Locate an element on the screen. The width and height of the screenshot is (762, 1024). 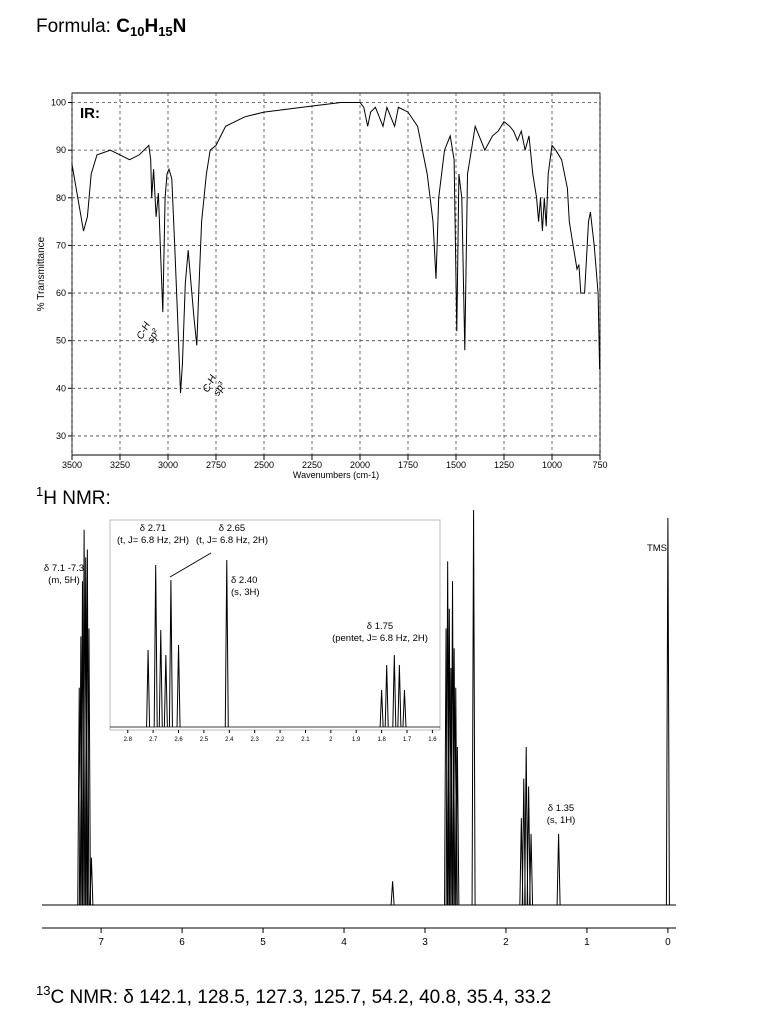
x-tick-label: 2.5 is located at coordinates (204, 740).